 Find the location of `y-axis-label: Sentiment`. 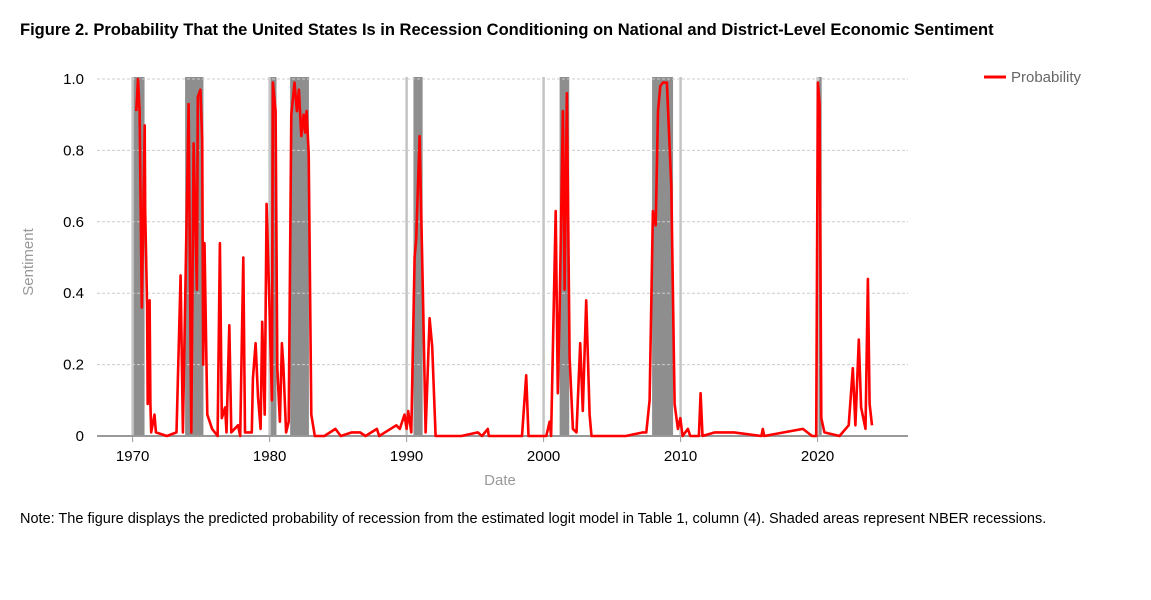

y-axis-label: Sentiment is located at coordinates (28, 261).